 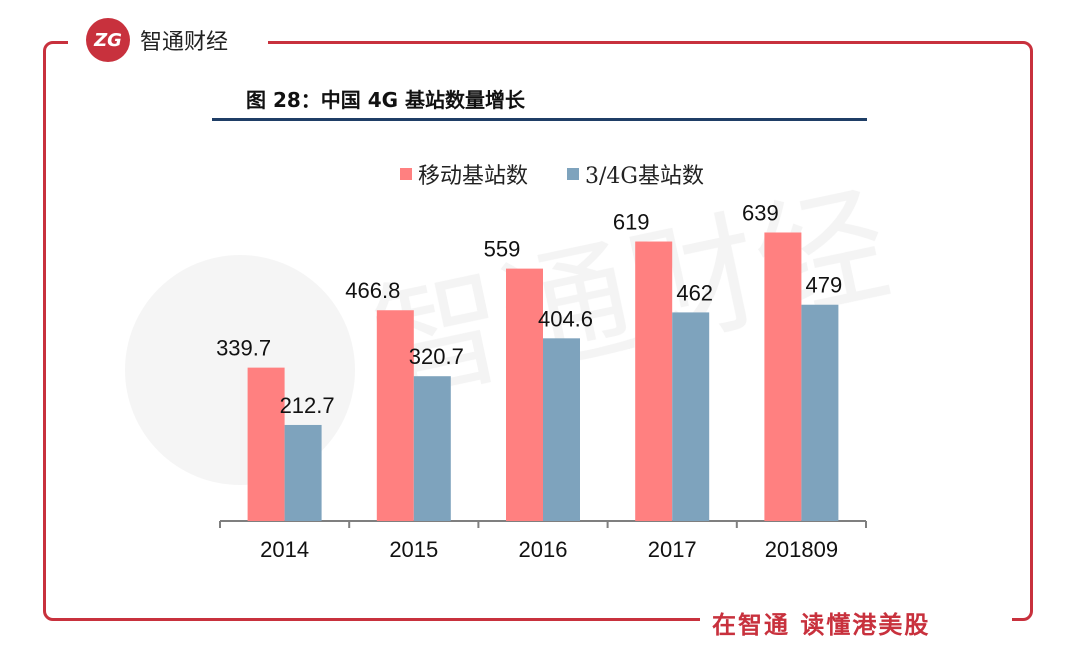 I want to click on data-label-2-2017: 462, so click(x=694, y=292).